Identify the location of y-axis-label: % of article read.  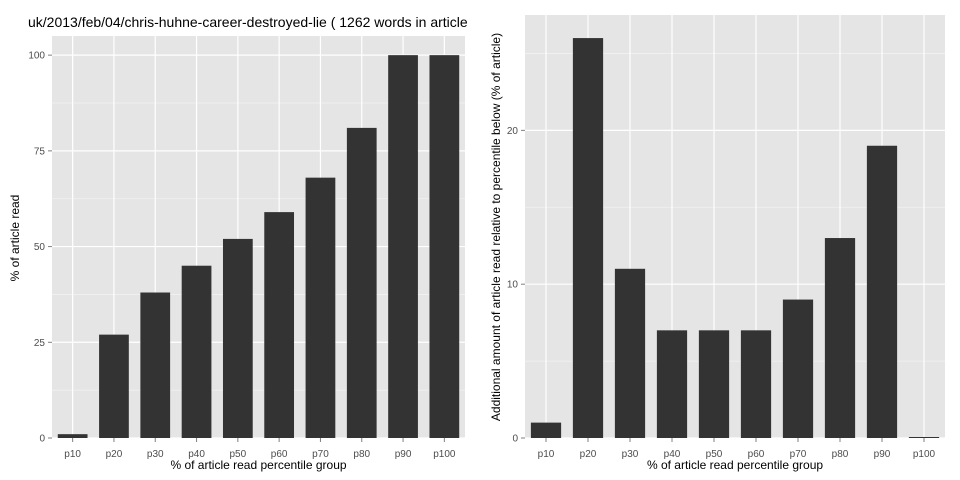
(15, 238).